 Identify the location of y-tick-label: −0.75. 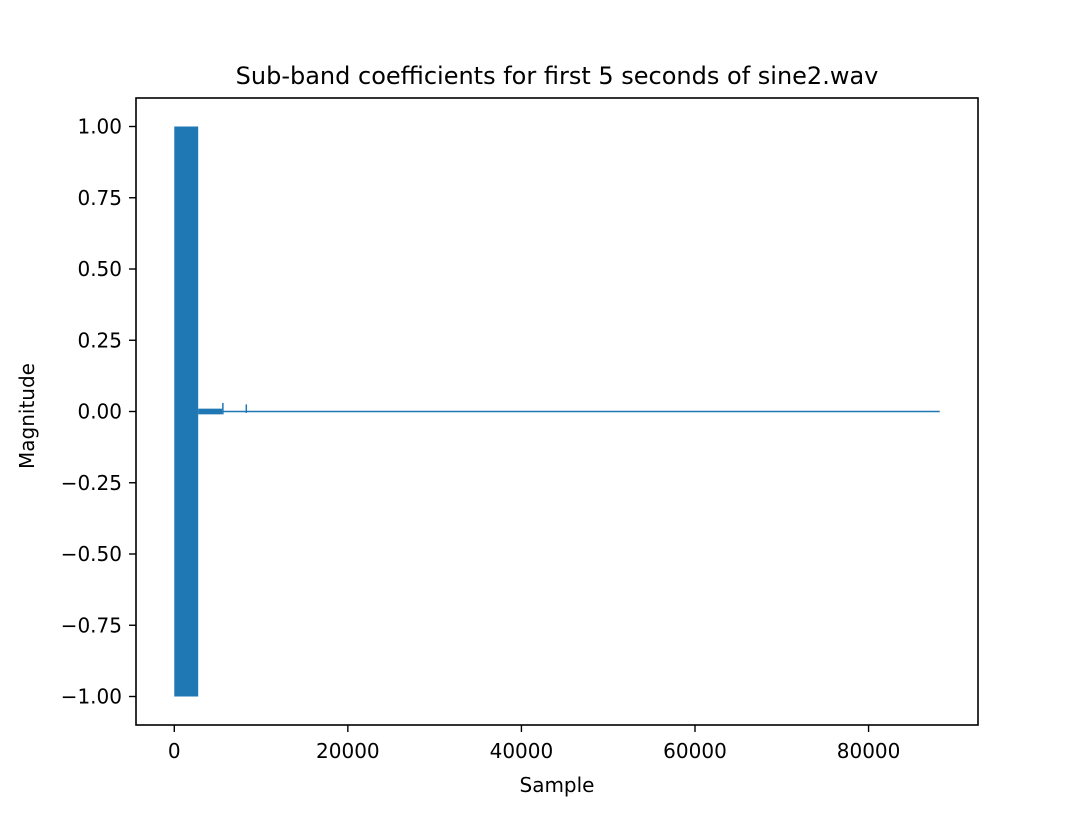
(91, 625).